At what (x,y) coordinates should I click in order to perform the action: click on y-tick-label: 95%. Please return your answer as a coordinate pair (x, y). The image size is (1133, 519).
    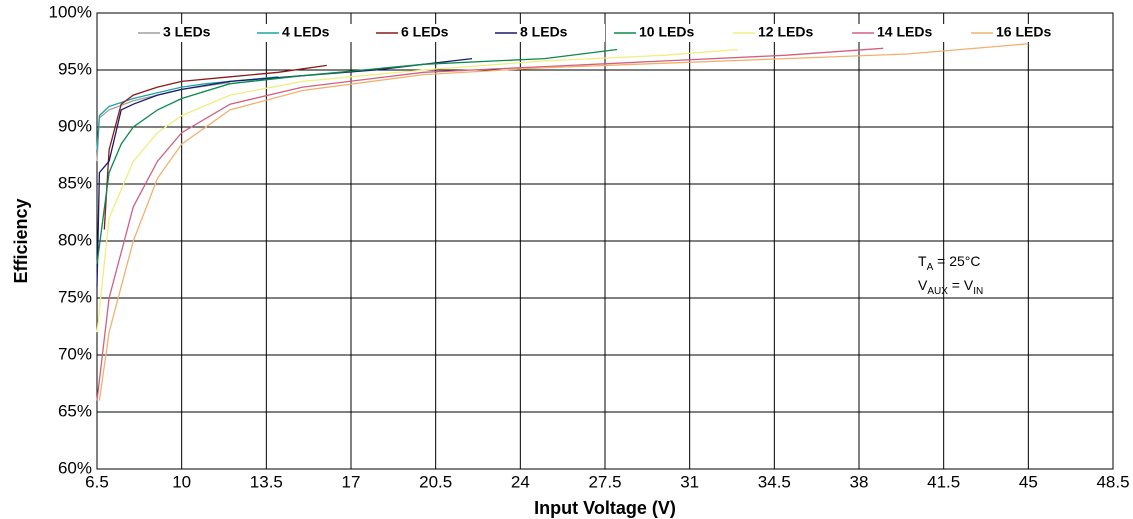
    Looking at the image, I should click on (75, 68).